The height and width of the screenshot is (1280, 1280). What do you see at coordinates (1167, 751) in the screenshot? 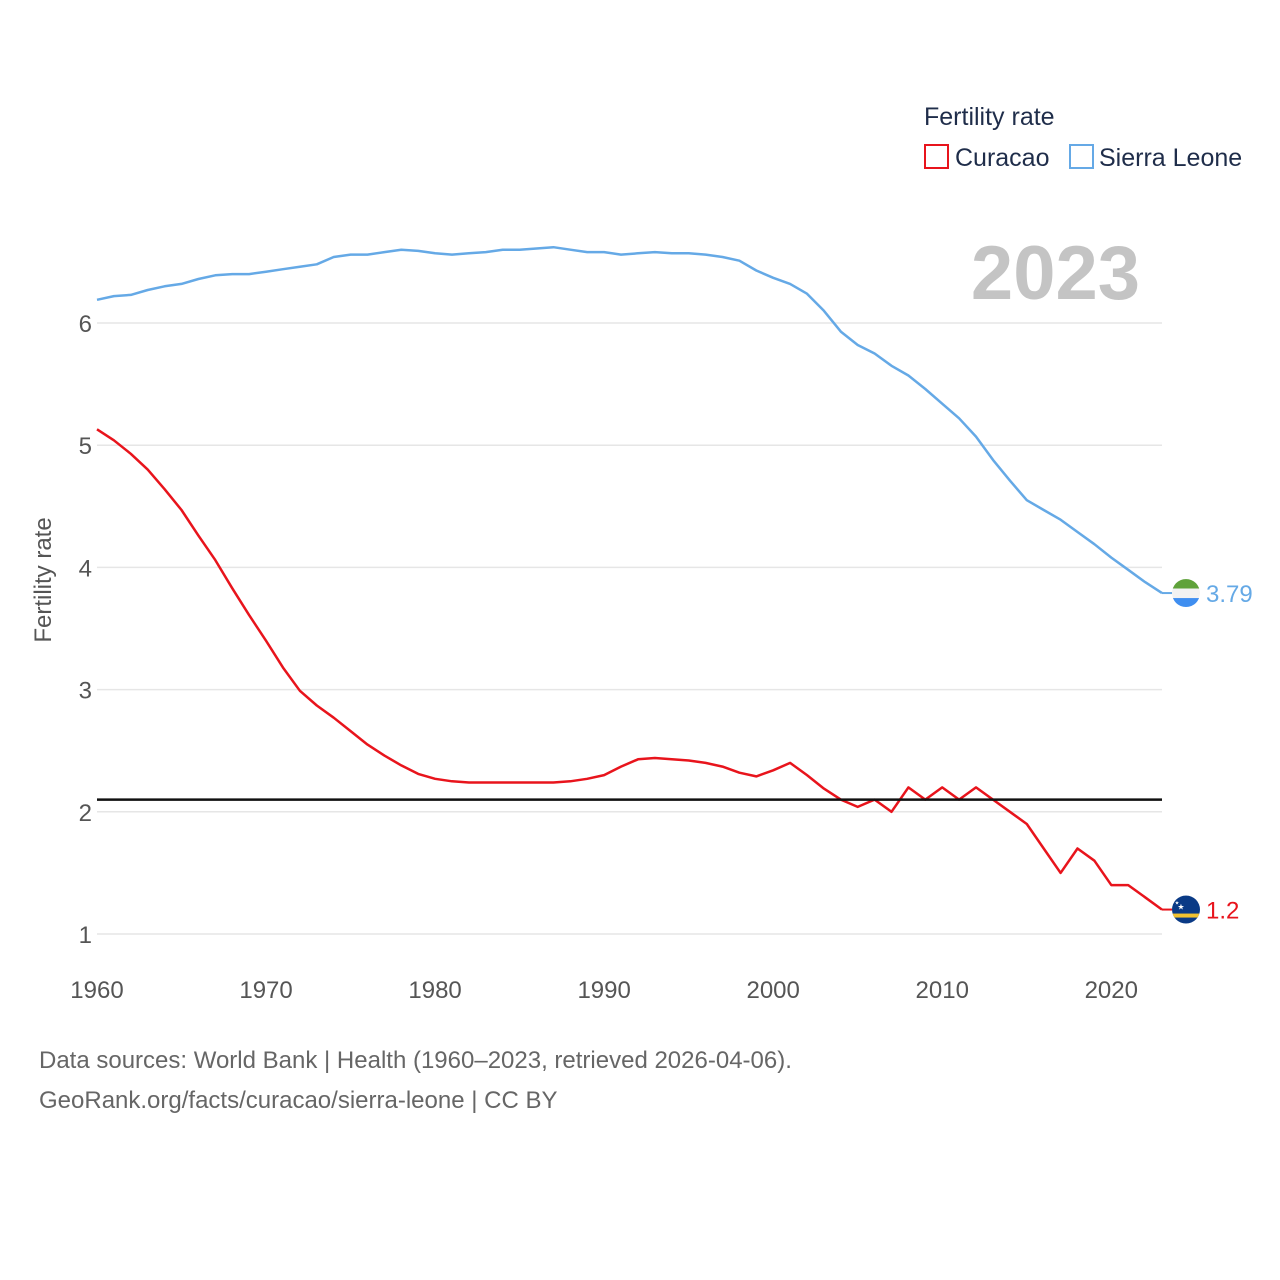
I see `end-markers` at bounding box center [1167, 751].